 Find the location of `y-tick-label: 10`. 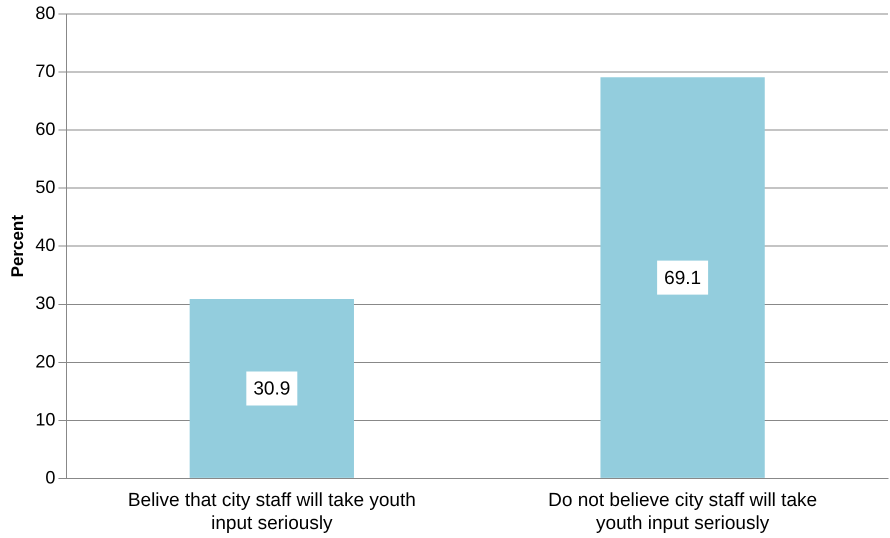

y-tick-label: 10 is located at coordinates (45, 419).